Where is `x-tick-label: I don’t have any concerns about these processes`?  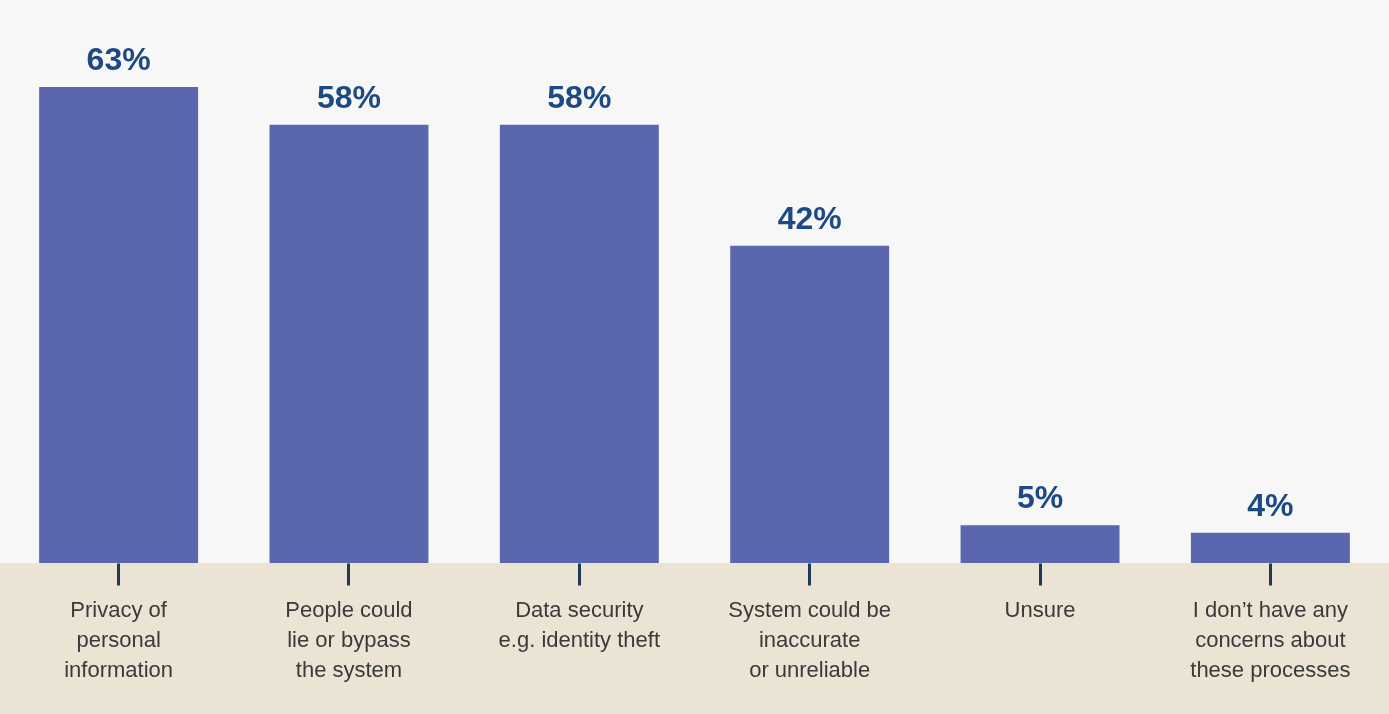
x-tick-label: I don’t have any concerns about these processes is located at coordinates (1270, 639).